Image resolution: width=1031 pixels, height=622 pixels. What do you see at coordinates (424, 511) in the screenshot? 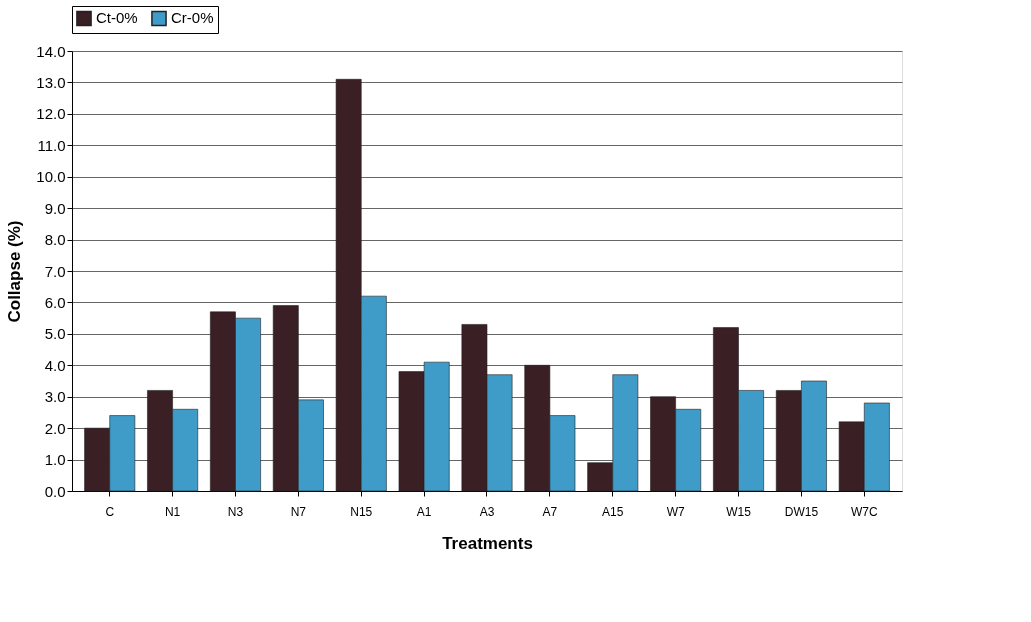
I see `x-tick-label: A1` at bounding box center [424, 511].